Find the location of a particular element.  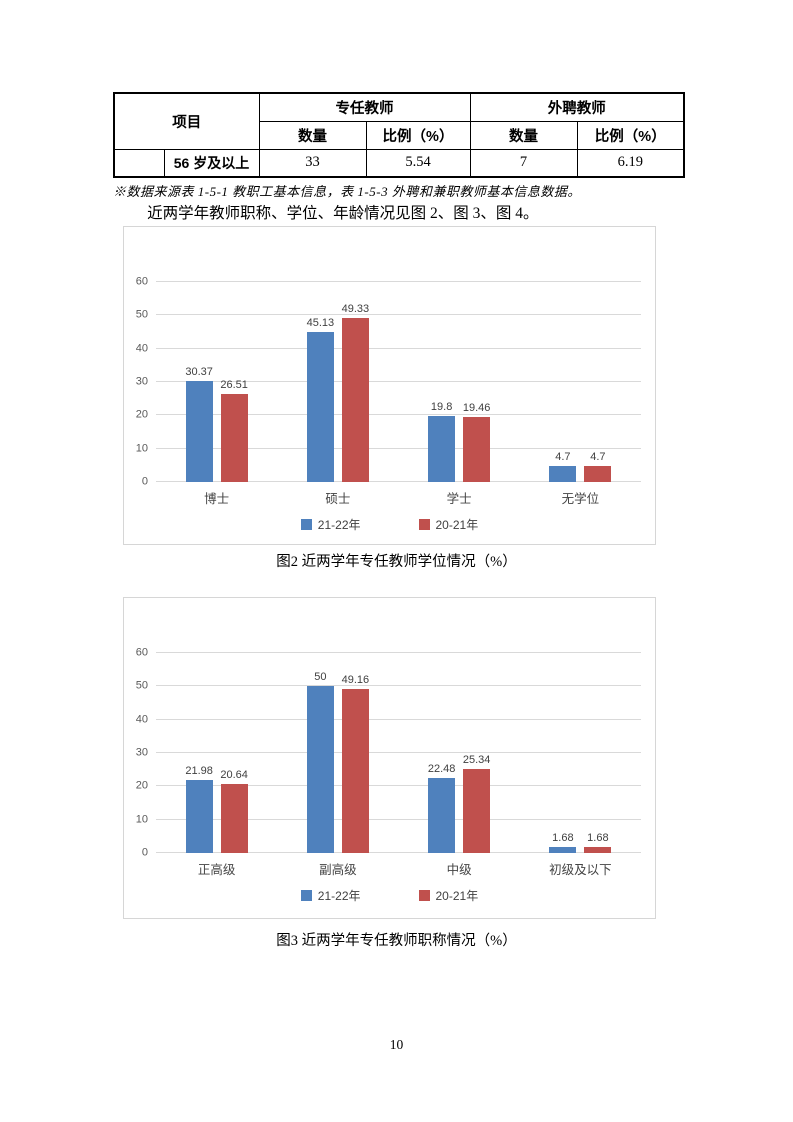

bar-21-22年: 1.68 is located at coordinates (563, 843).